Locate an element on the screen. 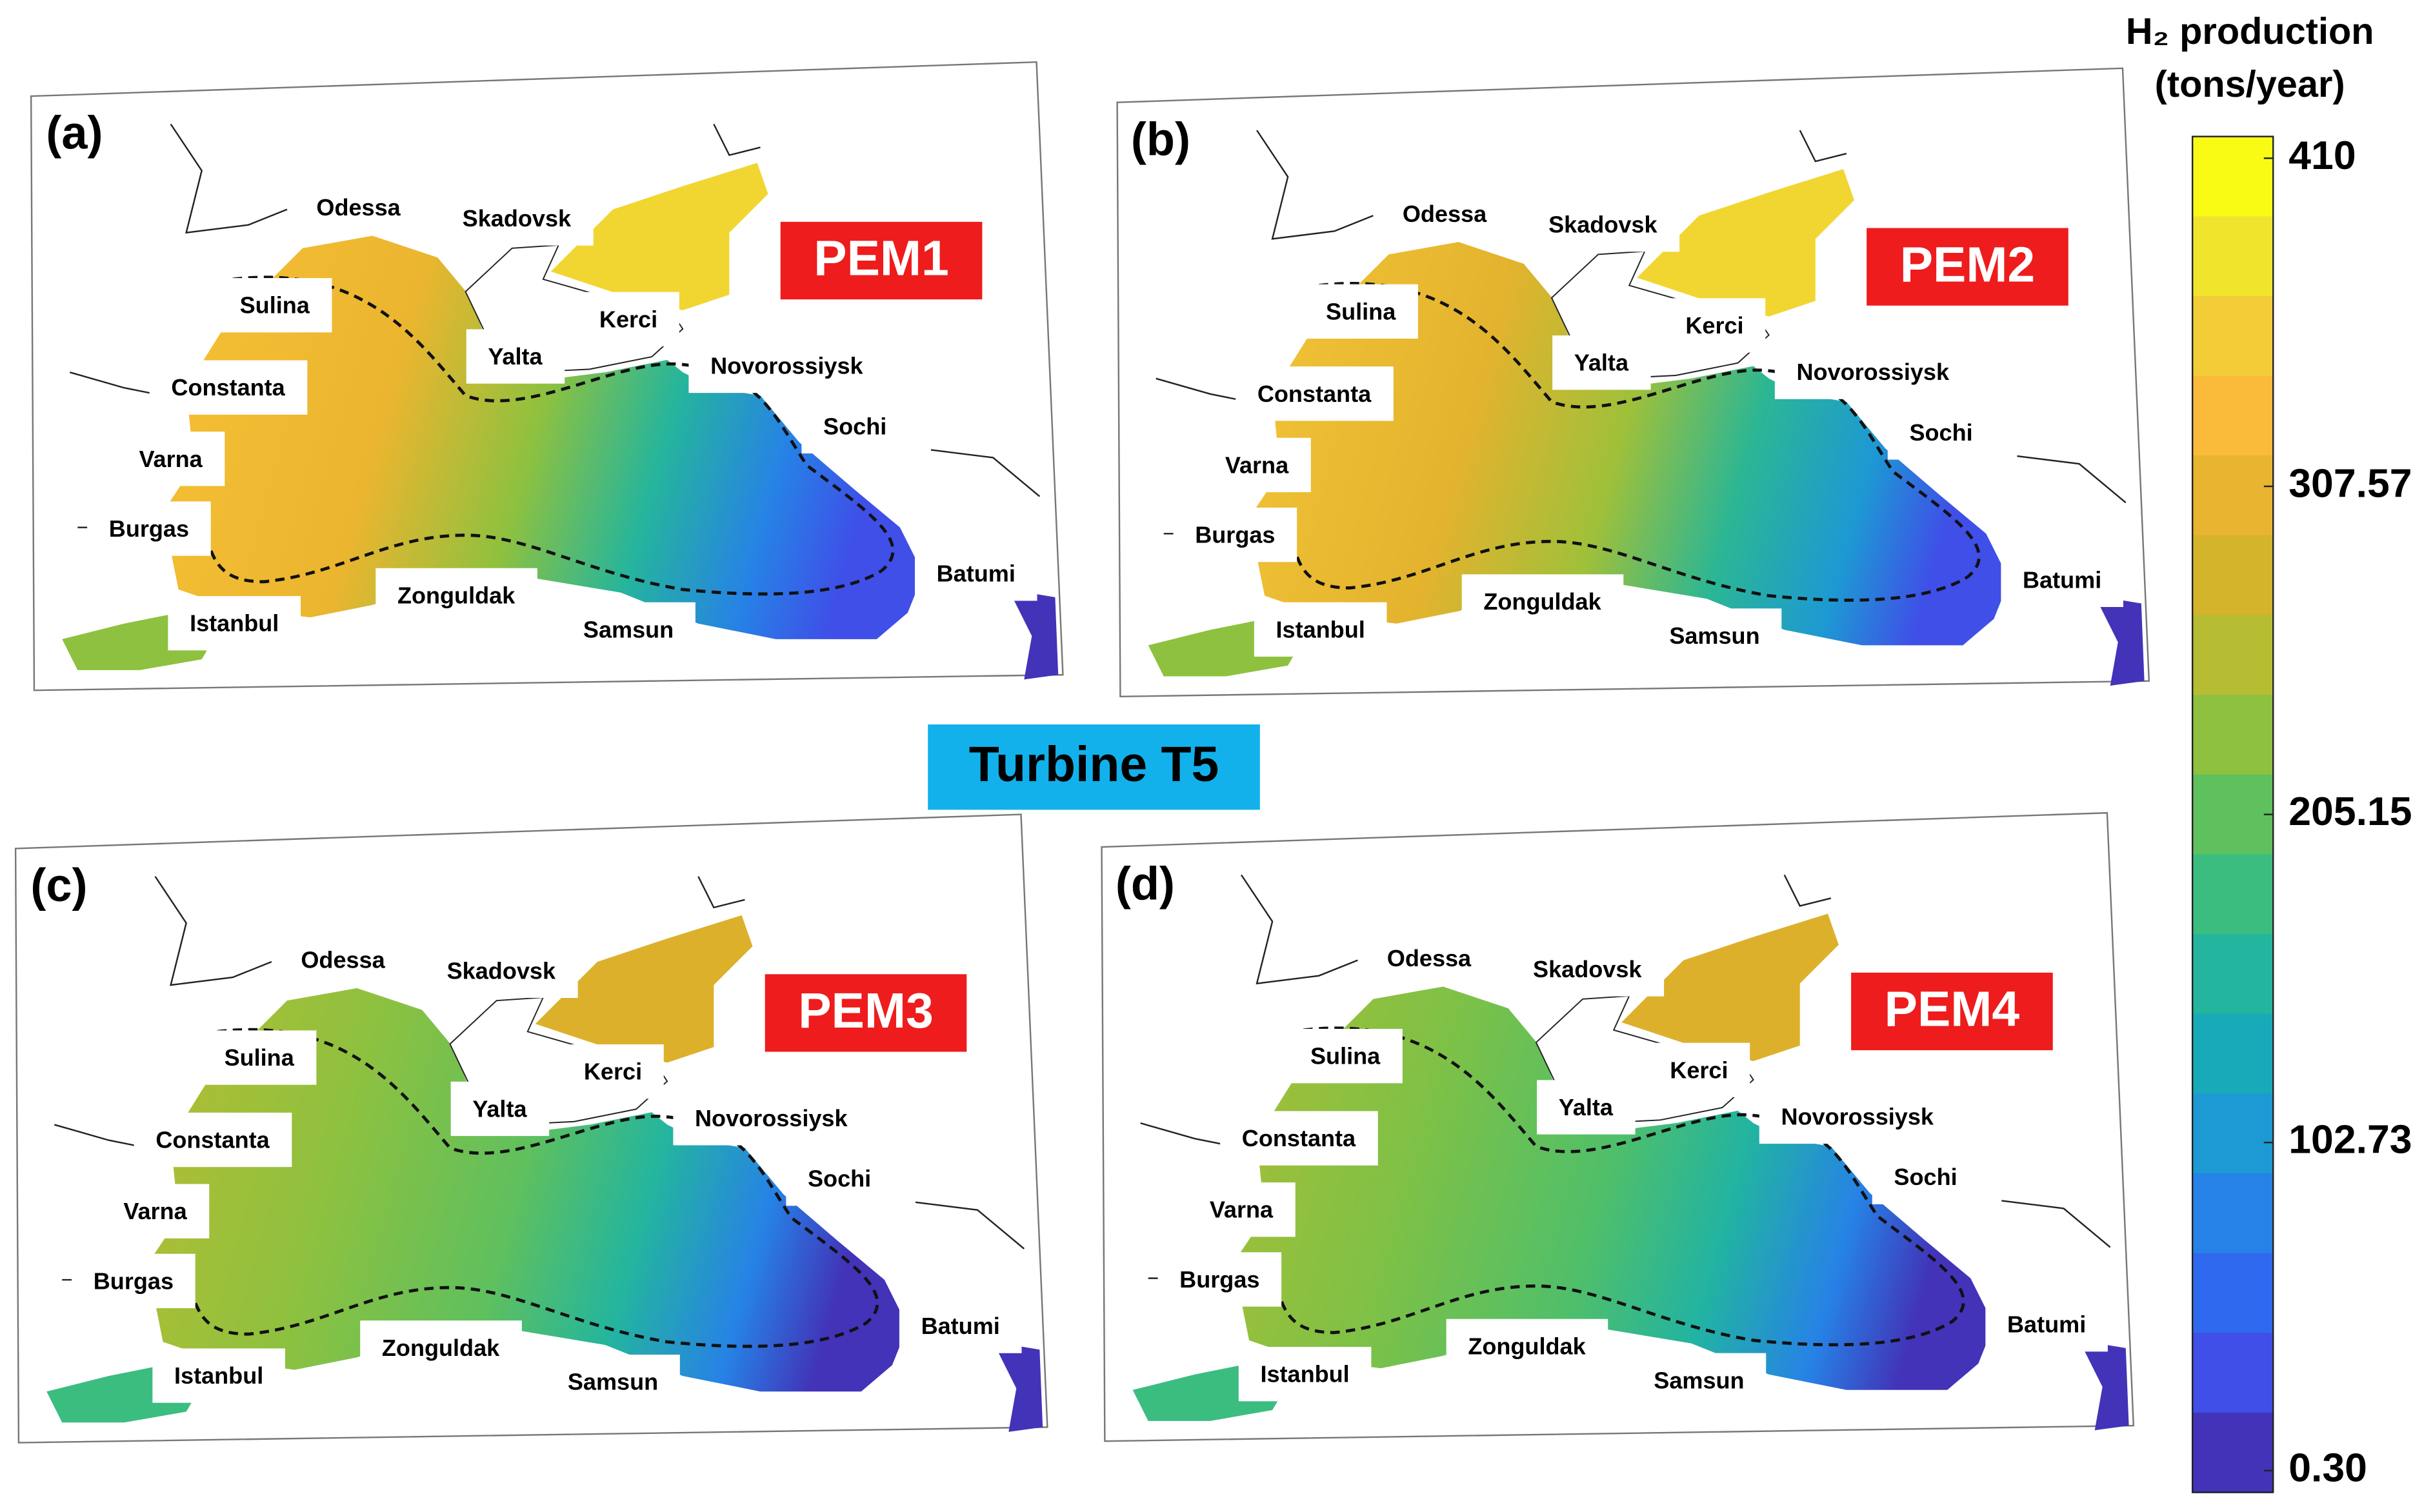  center-label: Turbine T5 is located at coordinates (1094, 764).